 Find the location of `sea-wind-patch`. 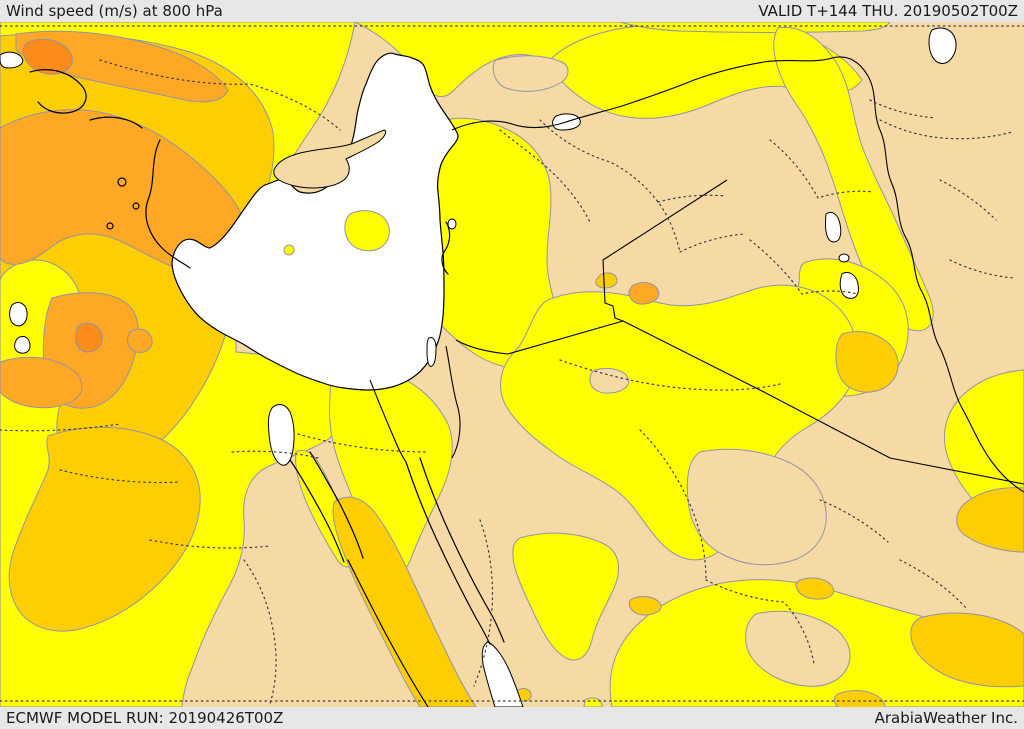

sea-wind-patch is located at coordinates (367, 231).